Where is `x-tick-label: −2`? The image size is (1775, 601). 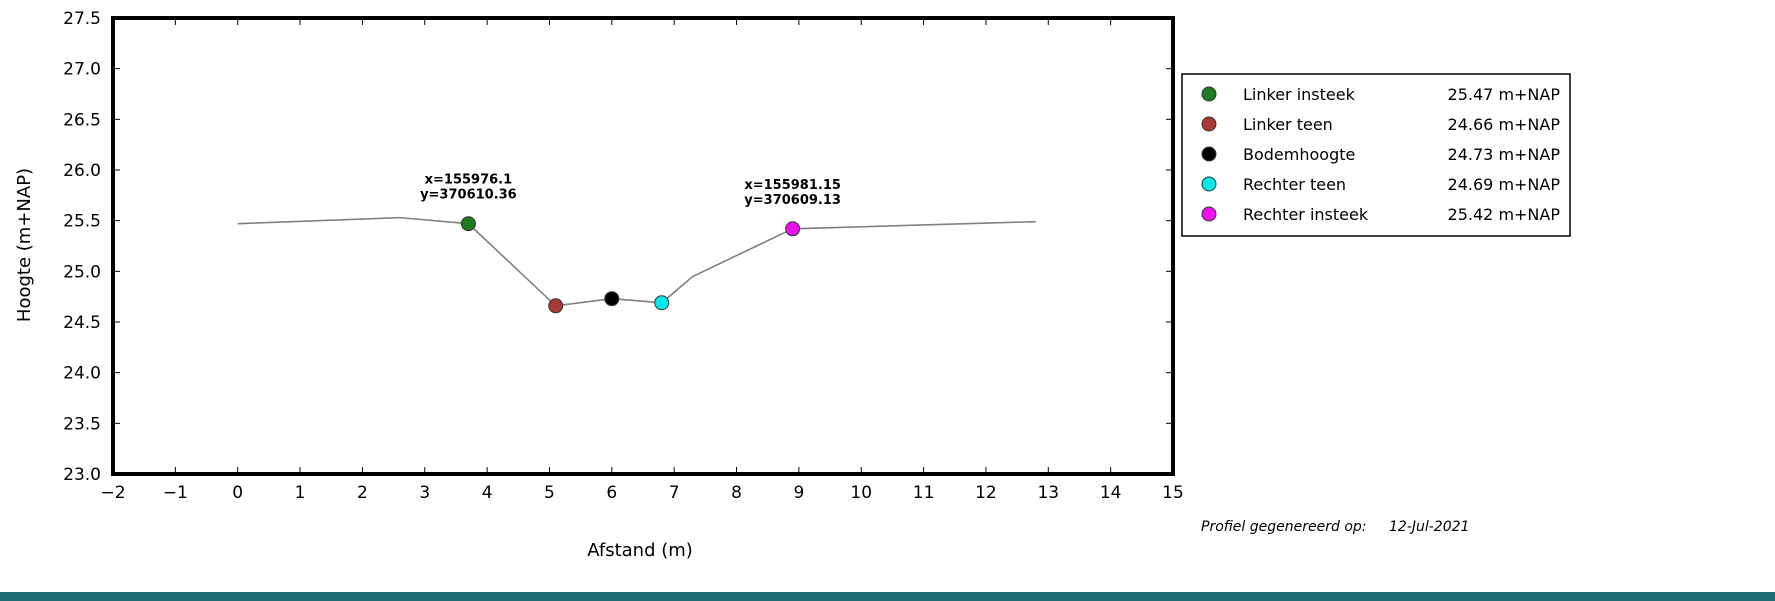 x-tick-label: −2 is located at coordinates (112, 493).